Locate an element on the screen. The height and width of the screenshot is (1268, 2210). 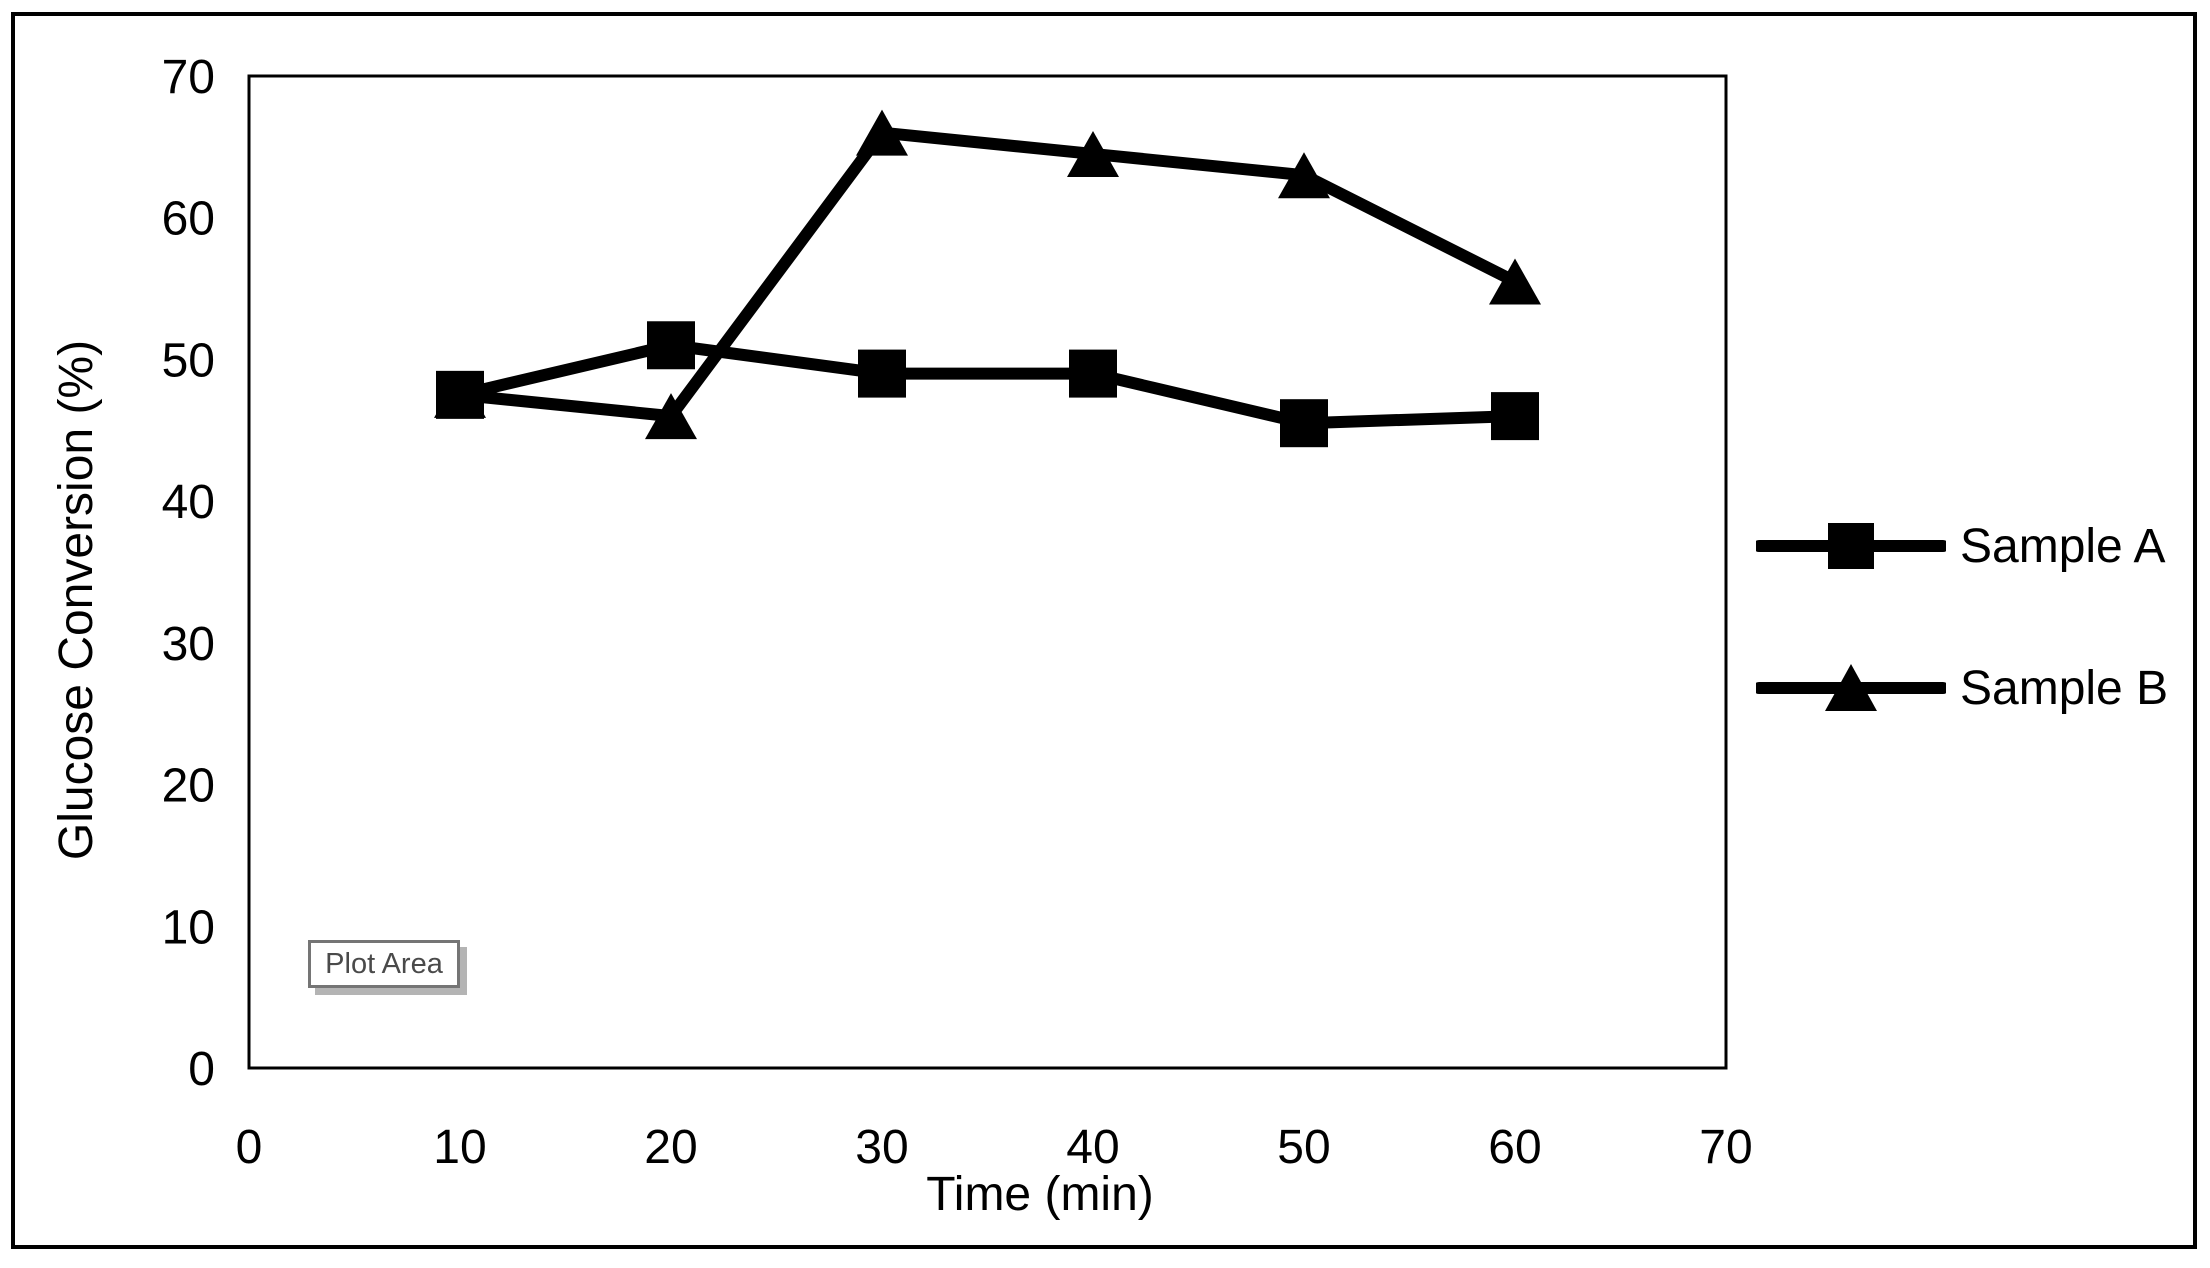
x-tick-label: 0 is located at coordinates (249, 1147).